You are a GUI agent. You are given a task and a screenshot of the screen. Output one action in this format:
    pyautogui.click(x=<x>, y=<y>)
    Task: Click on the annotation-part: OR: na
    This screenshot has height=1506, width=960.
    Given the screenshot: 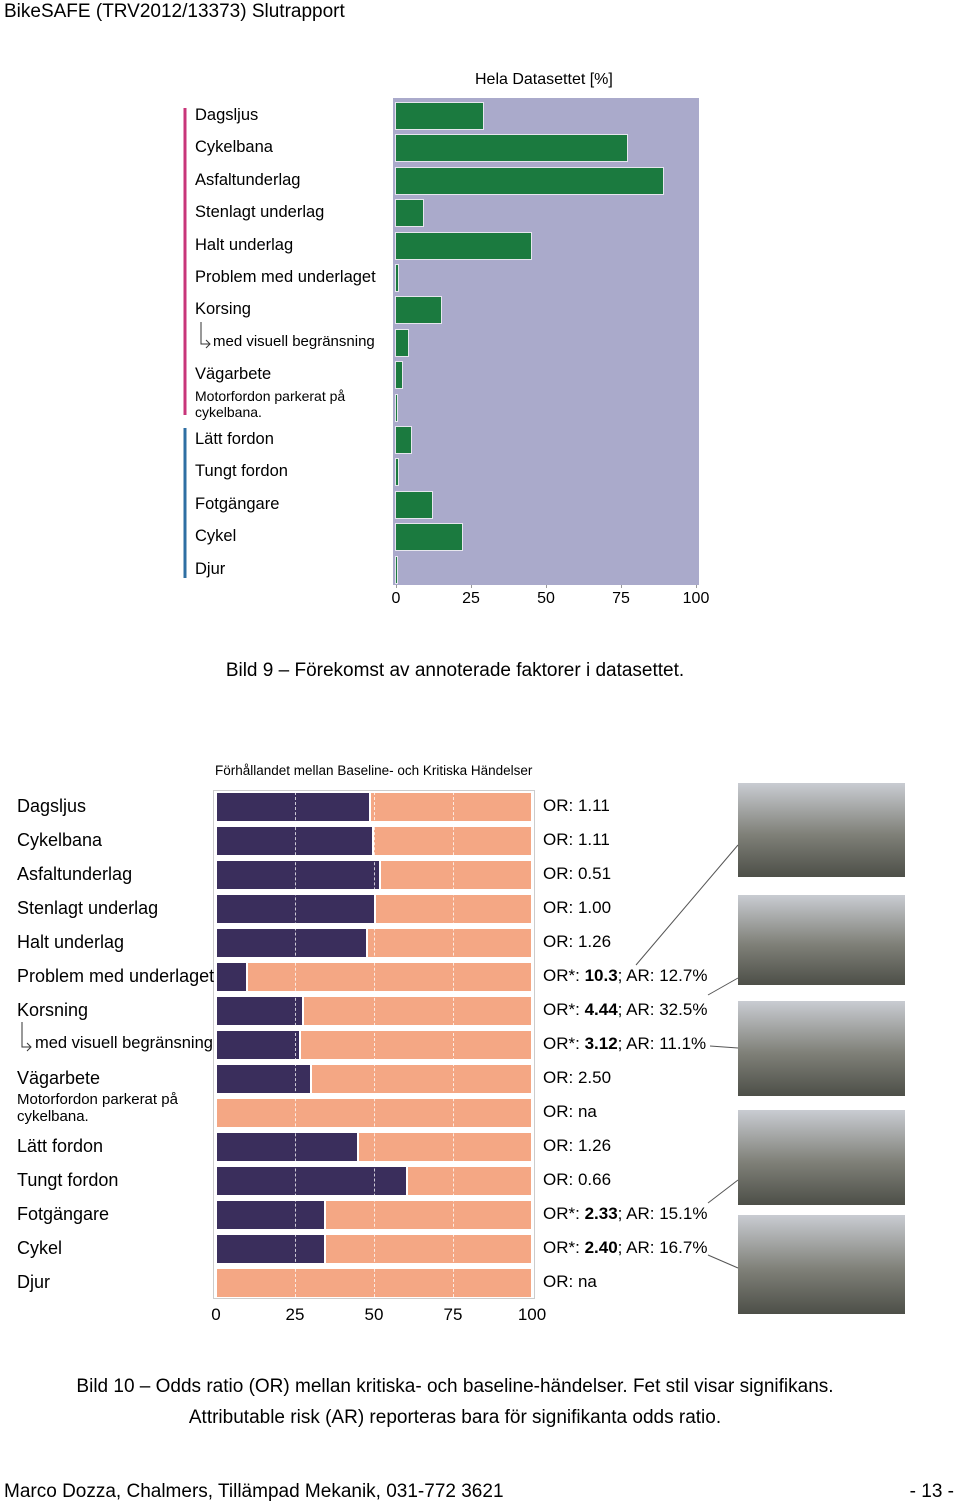 What is the action you would take?
    pyautogui.click(x=570, y=1281)
    